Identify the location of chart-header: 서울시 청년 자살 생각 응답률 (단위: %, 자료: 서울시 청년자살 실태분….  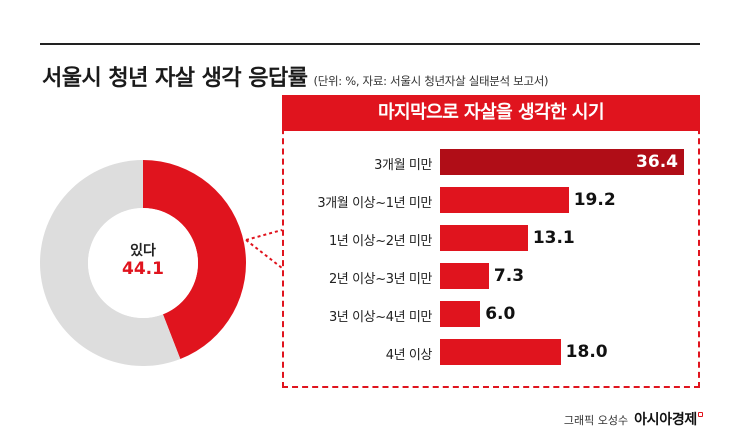
(295, 76).